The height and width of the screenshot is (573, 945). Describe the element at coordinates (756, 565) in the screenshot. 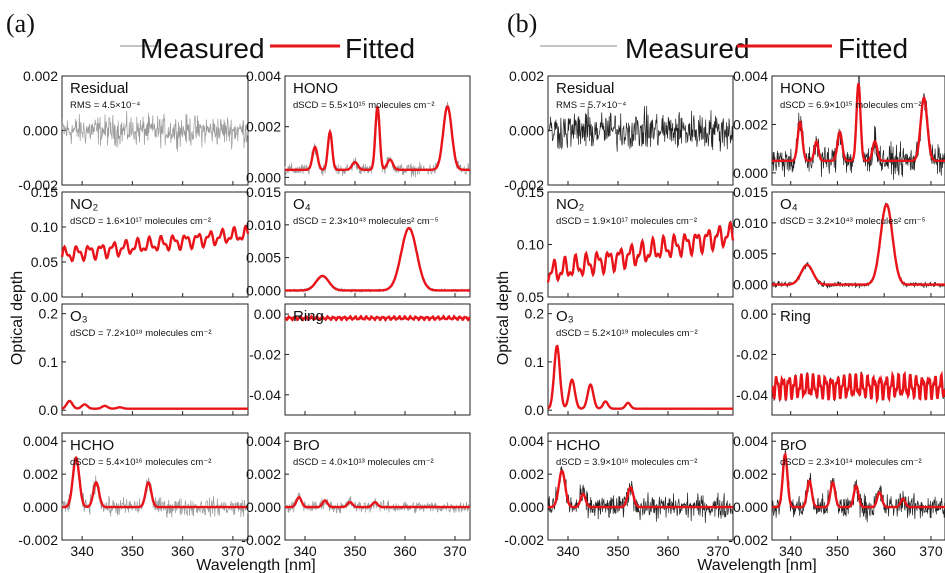

I see `x-axis-title: Wavelength [nm]` at that location.